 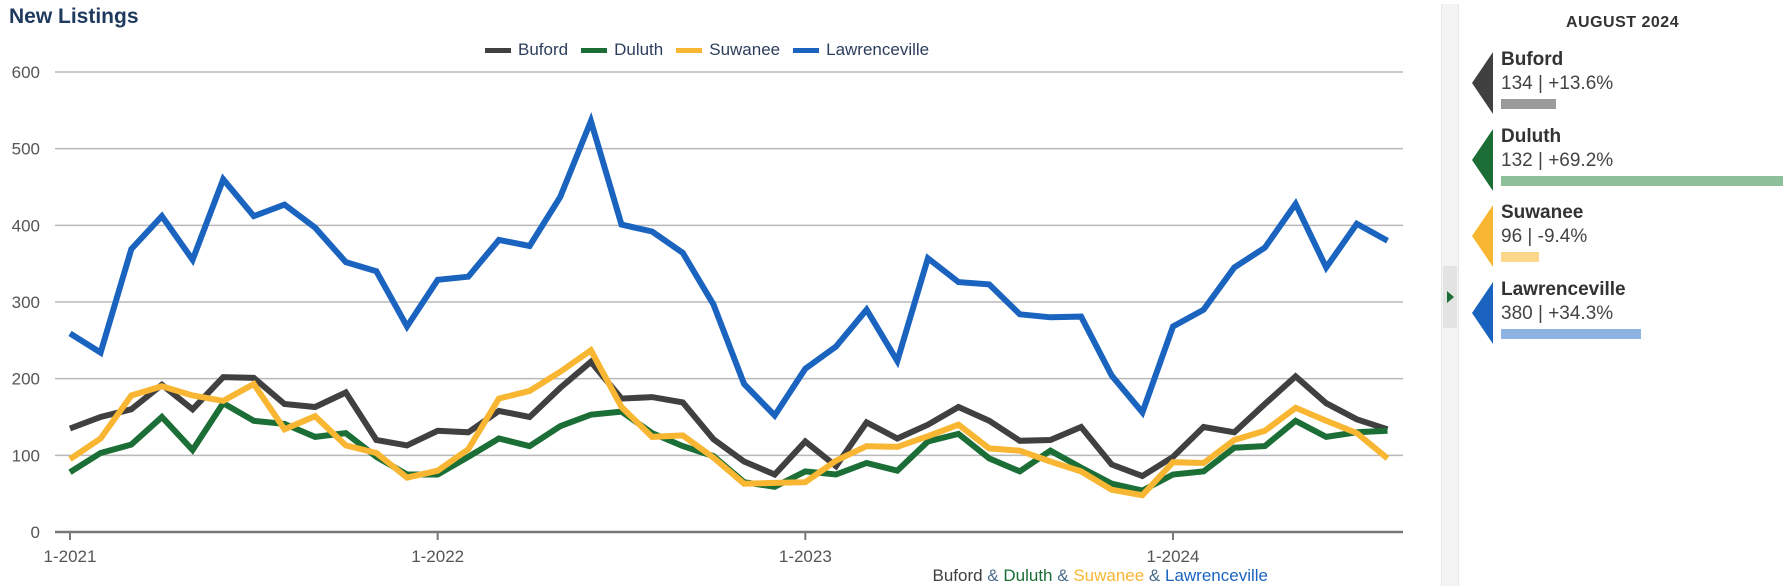 I want to click on x-tick-label: 1-2021, so click(x=70, y=556).